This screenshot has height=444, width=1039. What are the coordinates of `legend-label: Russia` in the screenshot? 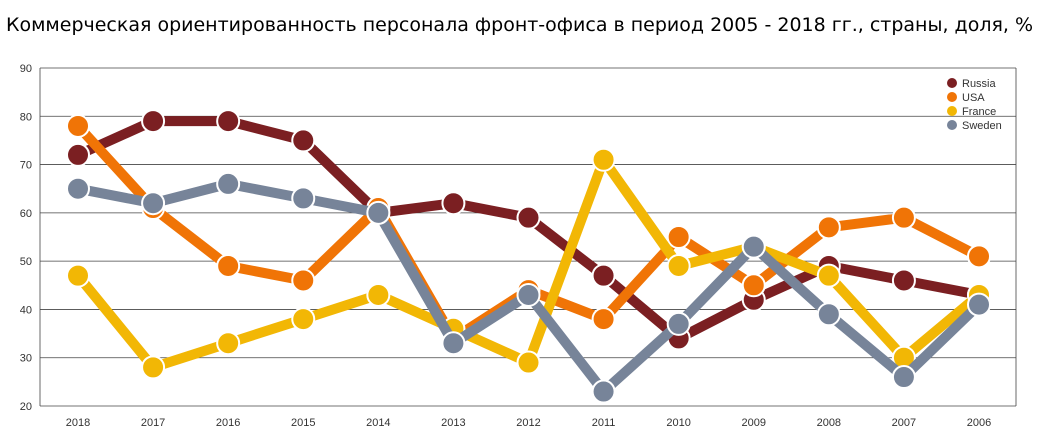 It's located at (979, 84).